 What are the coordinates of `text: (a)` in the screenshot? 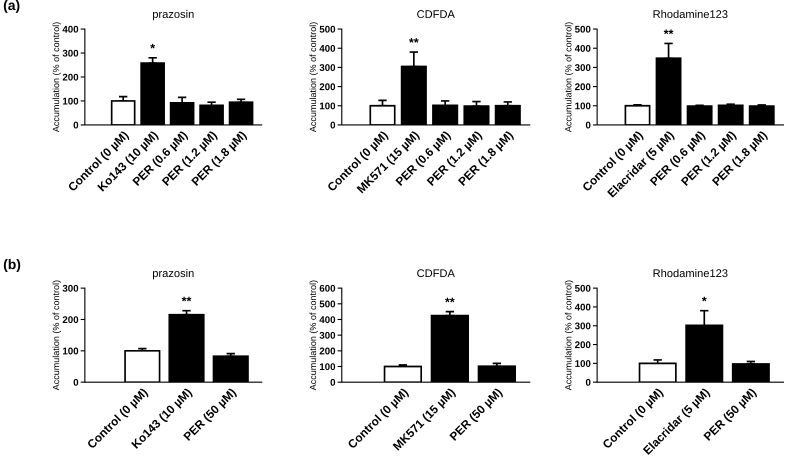 It's located at (12, 6).